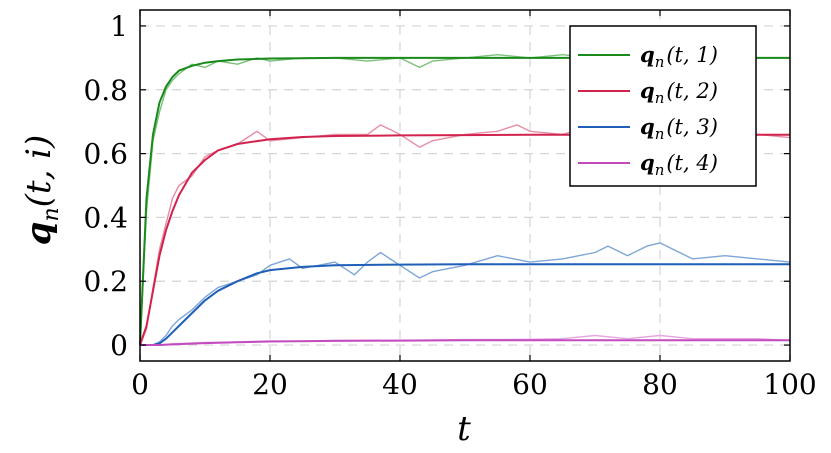 Image resolution: width=831 pixels, height=453 pixels. I want to click on y-tick-label: 0.8, so click(105, 90).